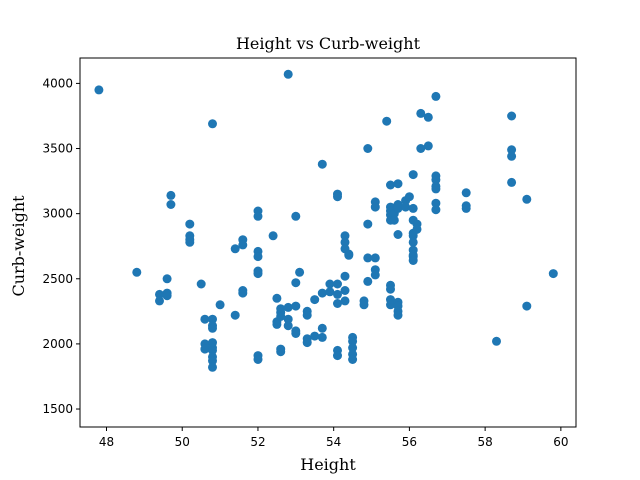  I want to click on x-tick-label: 48, so click(106, 442).